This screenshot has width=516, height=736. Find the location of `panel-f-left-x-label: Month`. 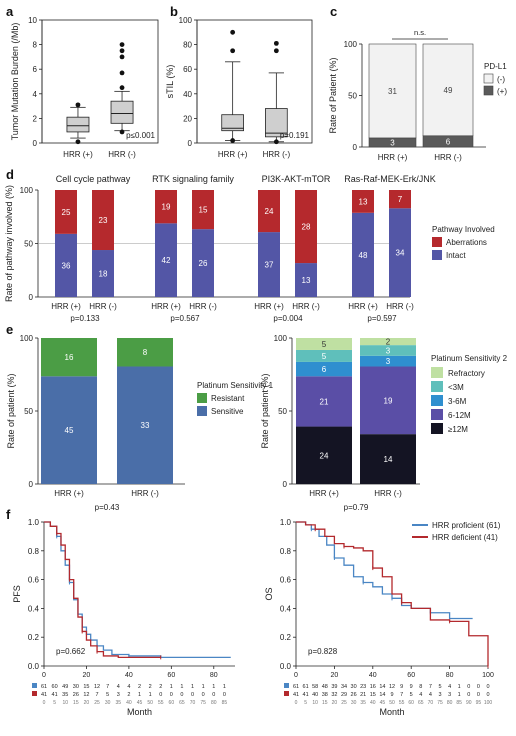

panel-f-left-x-label: Month is located at coordinates (139, 712).